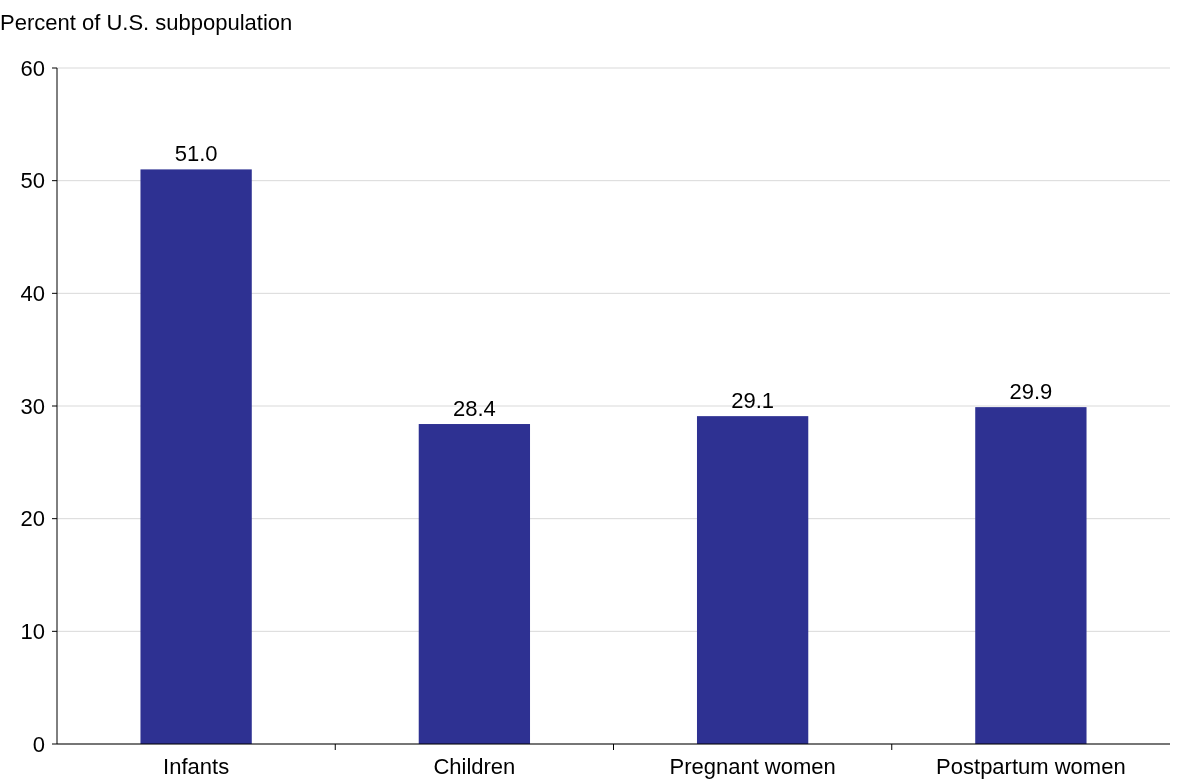 The image size is (1184, 781). What do you see at coordinates (474, 409) in the screenshot?
I see `data-label: 28.4` at bounding box center [474, 409].